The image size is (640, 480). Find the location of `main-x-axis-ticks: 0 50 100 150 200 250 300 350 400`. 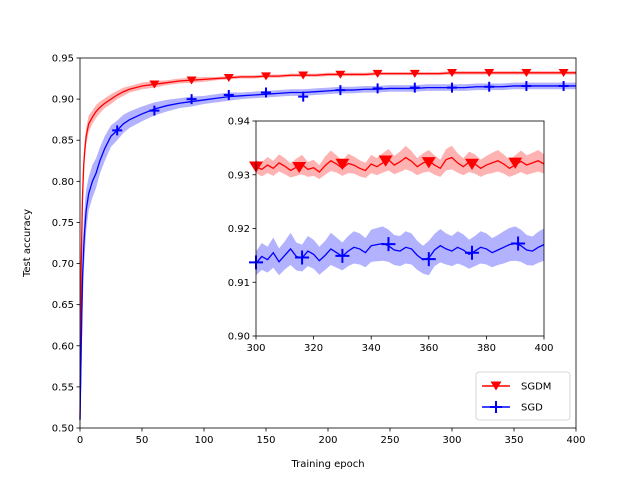

main-x-axis-ticks: 0 50 100 150 200 250 300 350 400 is located at coordinates (331, 437).